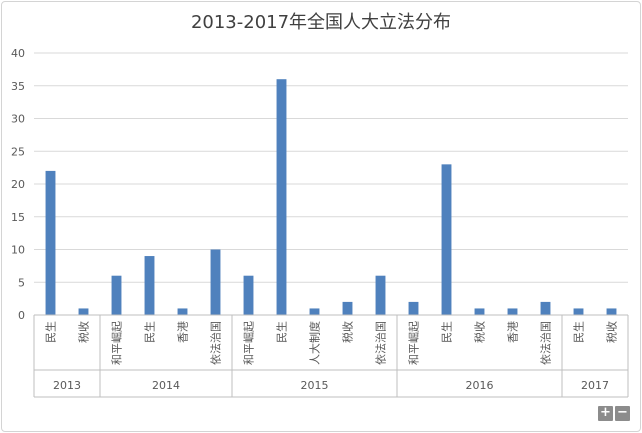 This screenshot has height=433, width=642. I want to click on year-label: 2014, so click(166, 385).